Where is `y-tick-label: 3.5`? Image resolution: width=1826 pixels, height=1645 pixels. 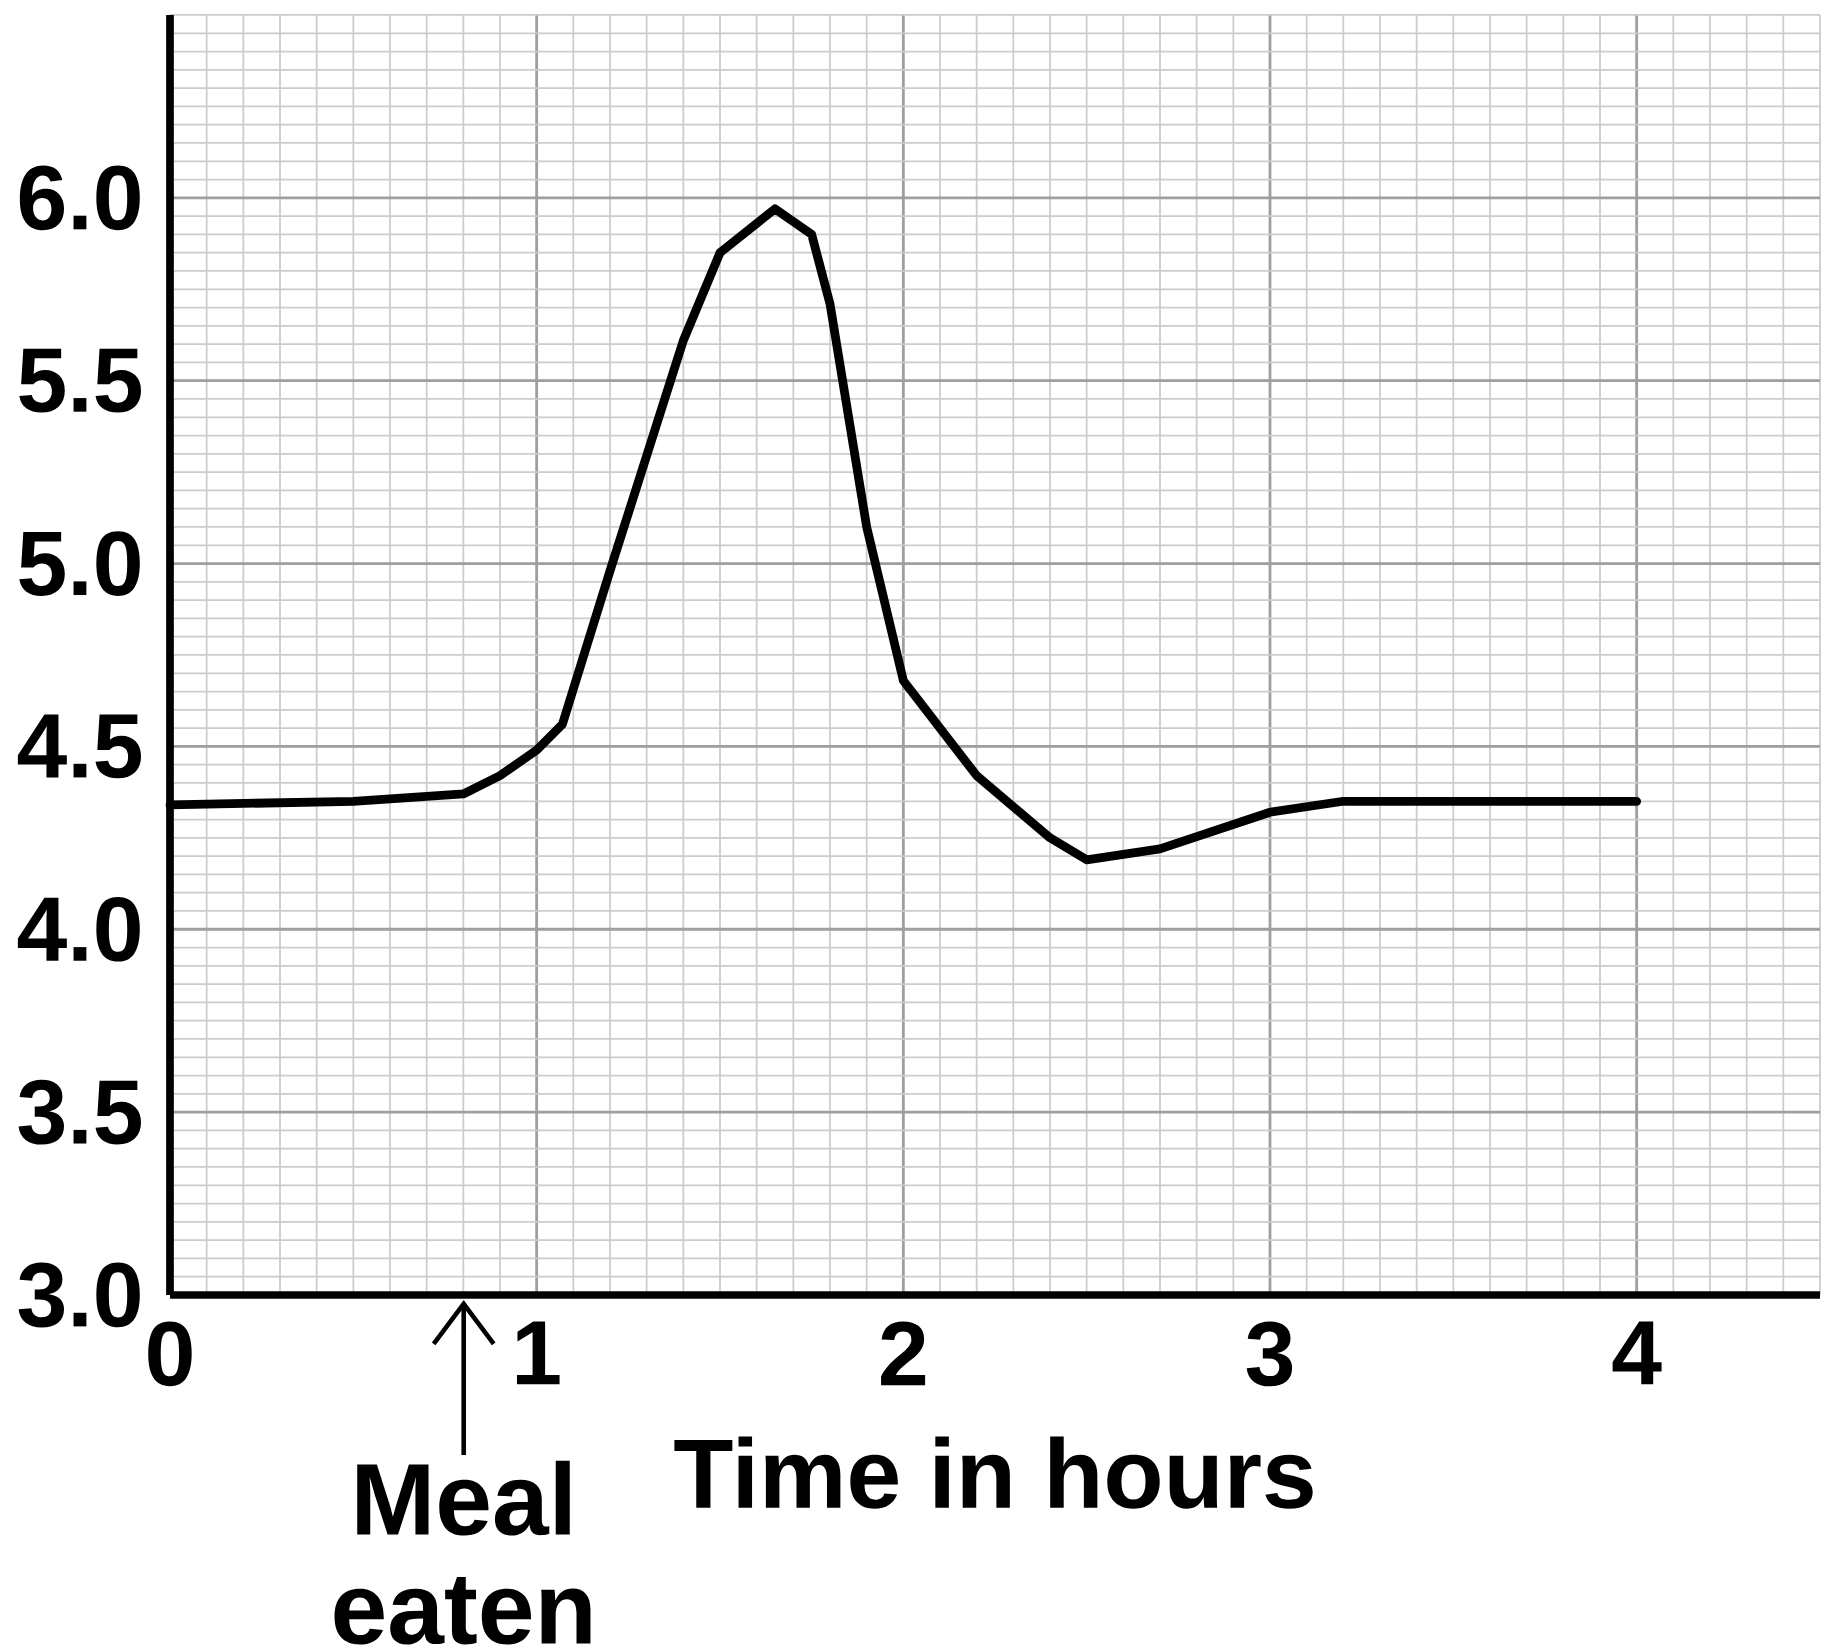
y-tick-label: 3.5 is located at coordinates (79, 1112).